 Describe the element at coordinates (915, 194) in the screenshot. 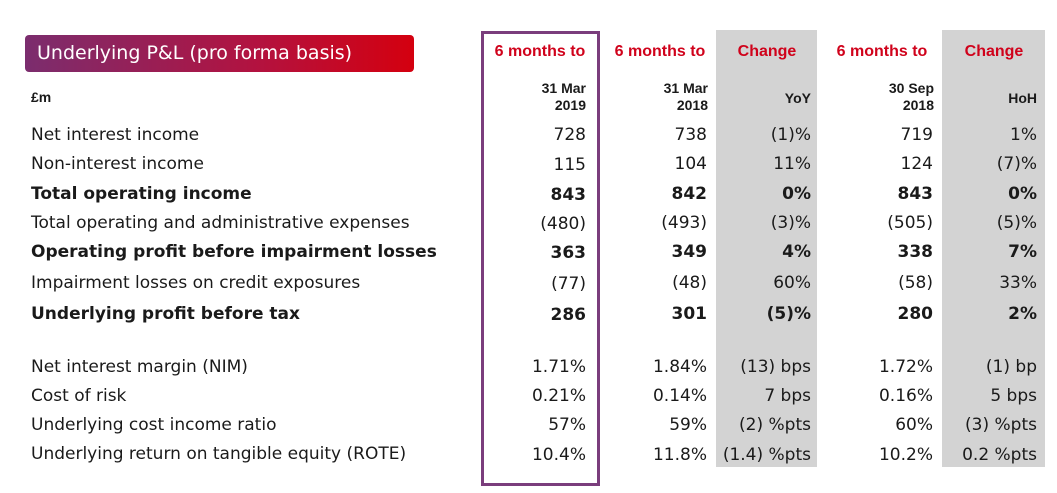

I see `cell-sep-2018: 843` at that location.